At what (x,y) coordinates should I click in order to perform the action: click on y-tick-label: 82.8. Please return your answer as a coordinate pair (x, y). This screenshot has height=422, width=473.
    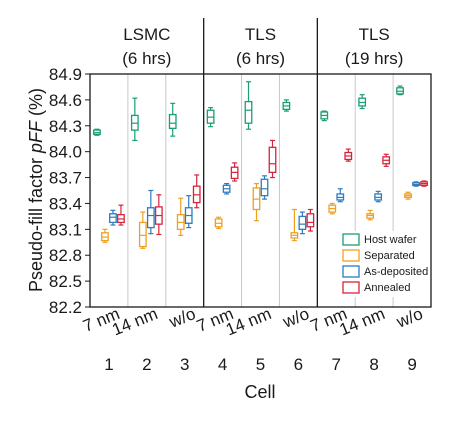
    Looking at the image, I should click on (65, 255).